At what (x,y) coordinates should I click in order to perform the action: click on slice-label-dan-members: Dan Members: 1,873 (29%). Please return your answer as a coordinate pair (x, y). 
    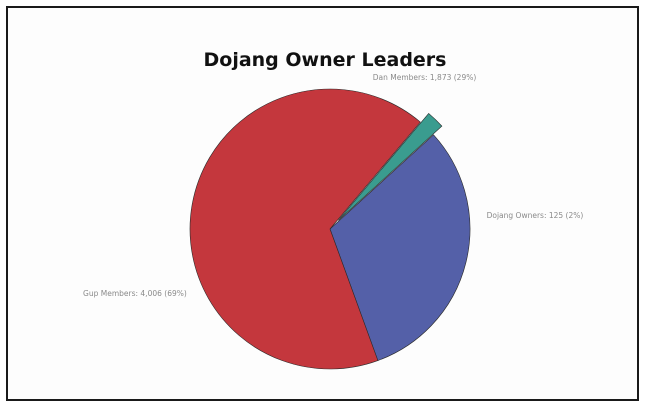
    Looking at the image, I should click on (425, 77).